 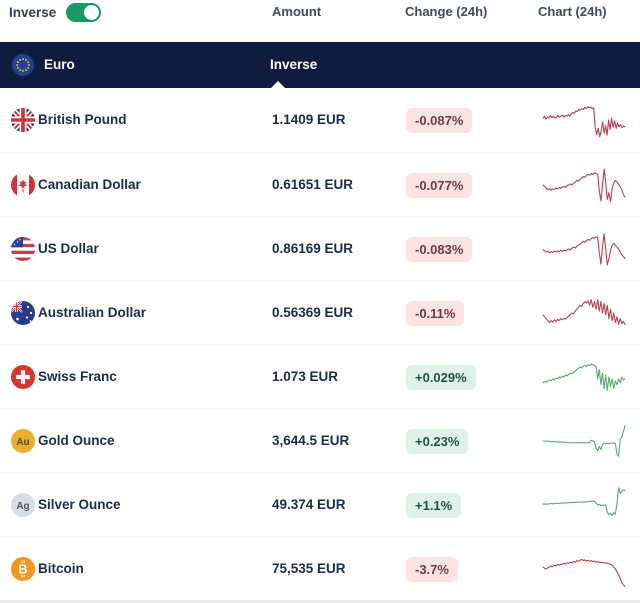 I want to click on svg-text: B, so click(x=22, y=569).